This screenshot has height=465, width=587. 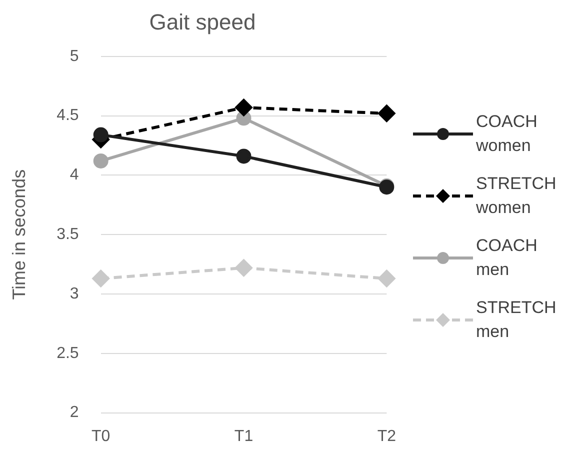 What do you see at coordinates (74, 175) in the screenshot?
I see `y-tick-label: 4` at bounding box center [74, 175].